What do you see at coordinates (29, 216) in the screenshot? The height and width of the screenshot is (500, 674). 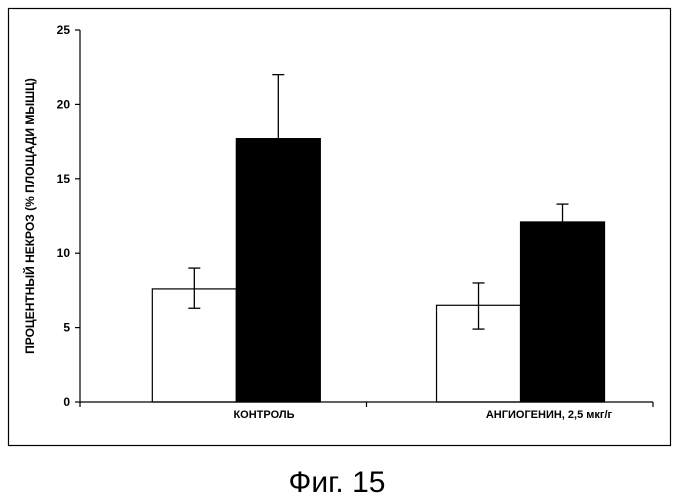 I see `y-axis-label: ПРОЦЕНТНЫЙ НЕКРОЗ (% ПЛОЩАДИ МЫШЦ)` at bounding box center [29, 216].